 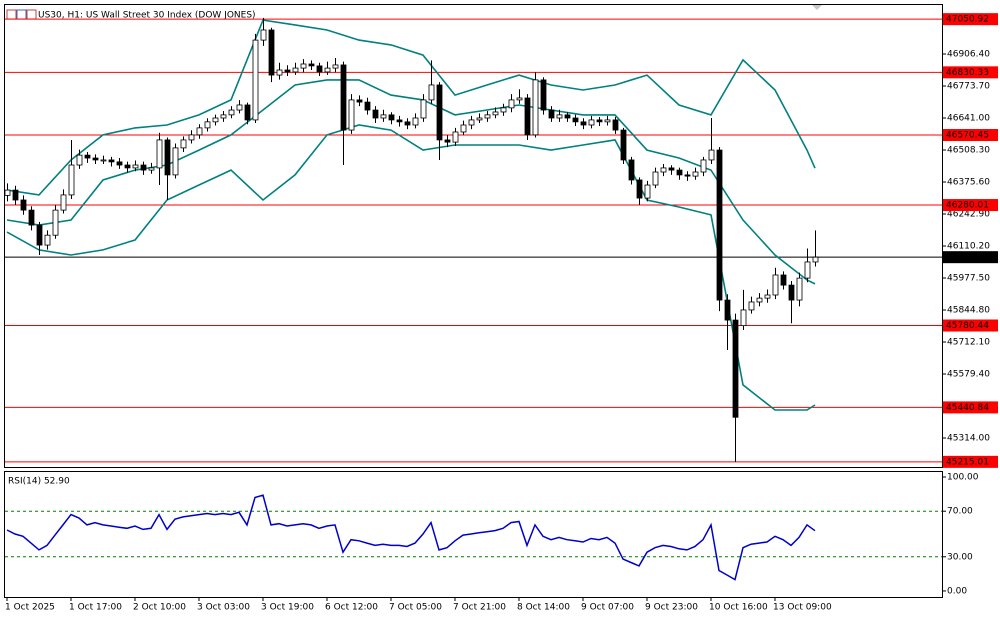 What do you see at coordinates (968, 214) in the screenshot?
I see `y-tick-label: 46242.90` at bounding box center [968, 214].